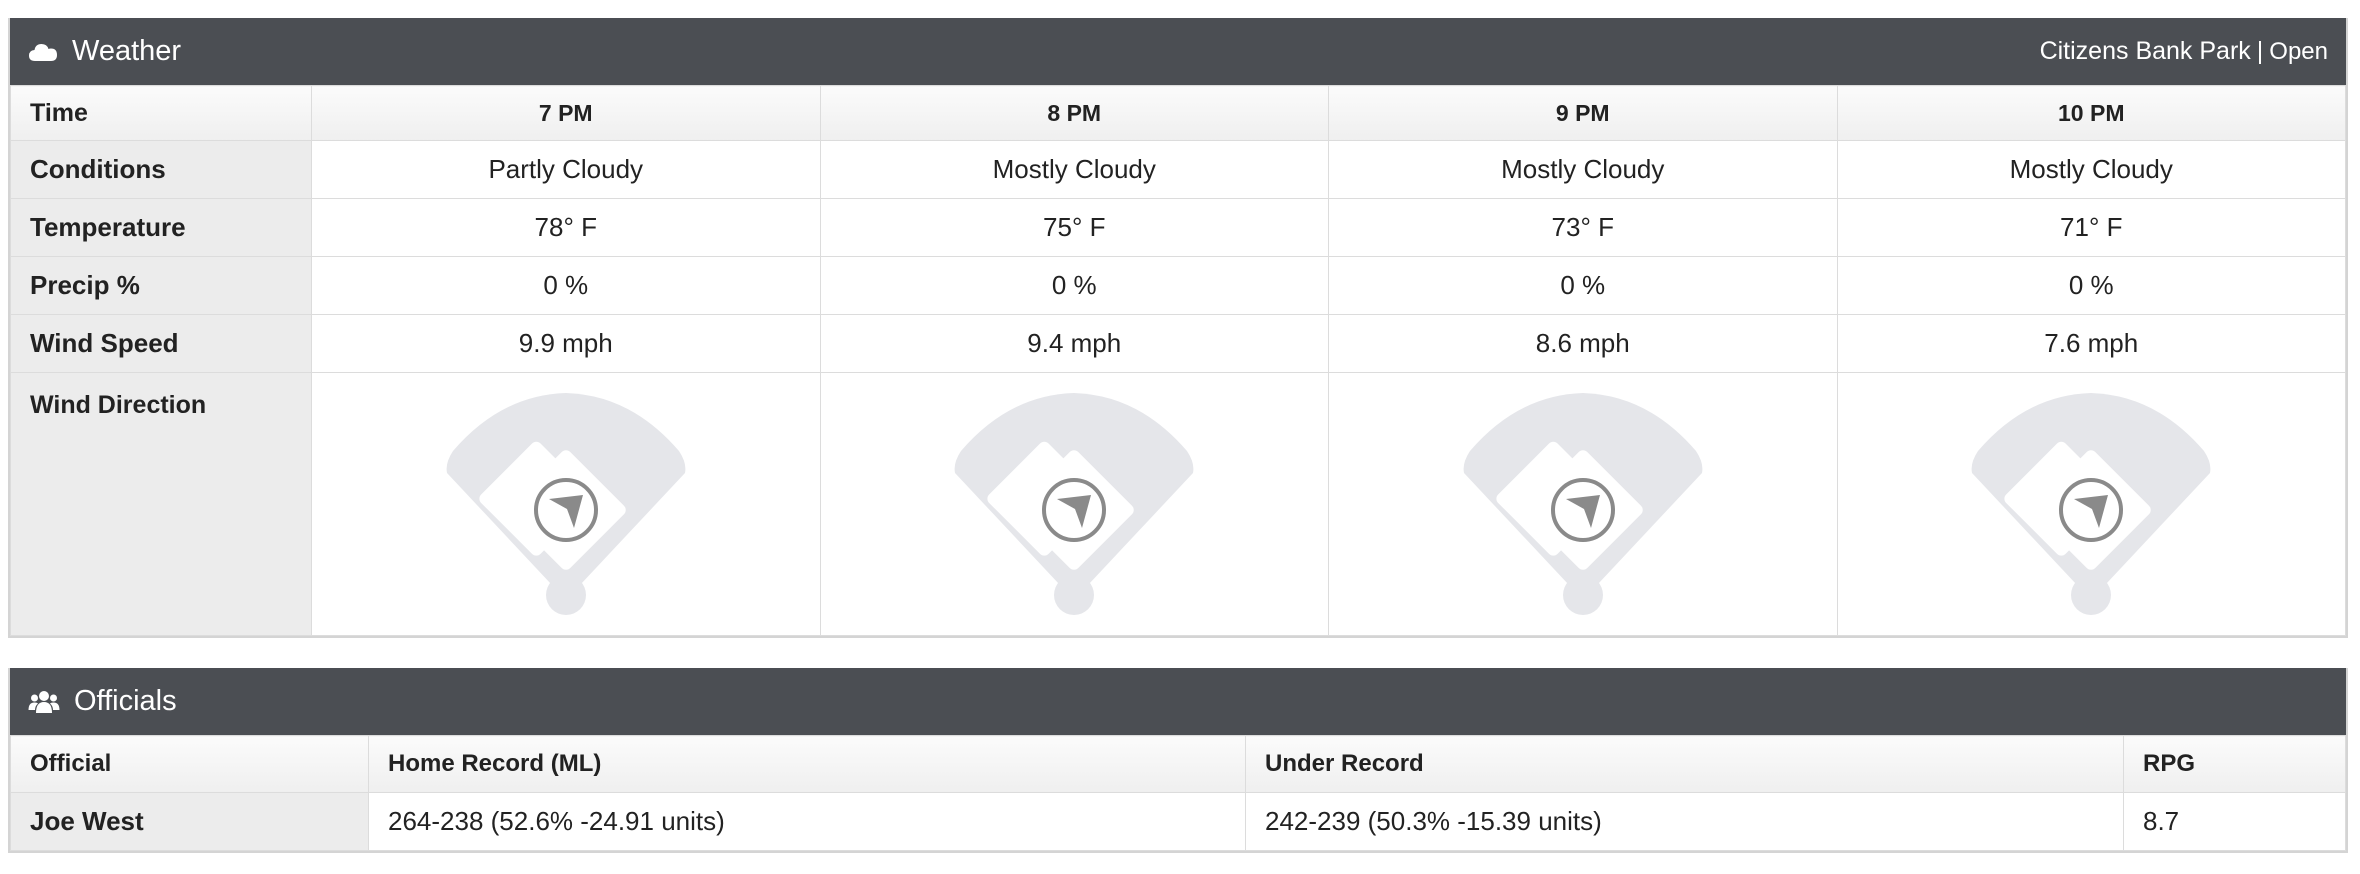  Describe the element at coordinates (566, 227) in the screenshot. I see `temperature-cell: 78° F` at that location.